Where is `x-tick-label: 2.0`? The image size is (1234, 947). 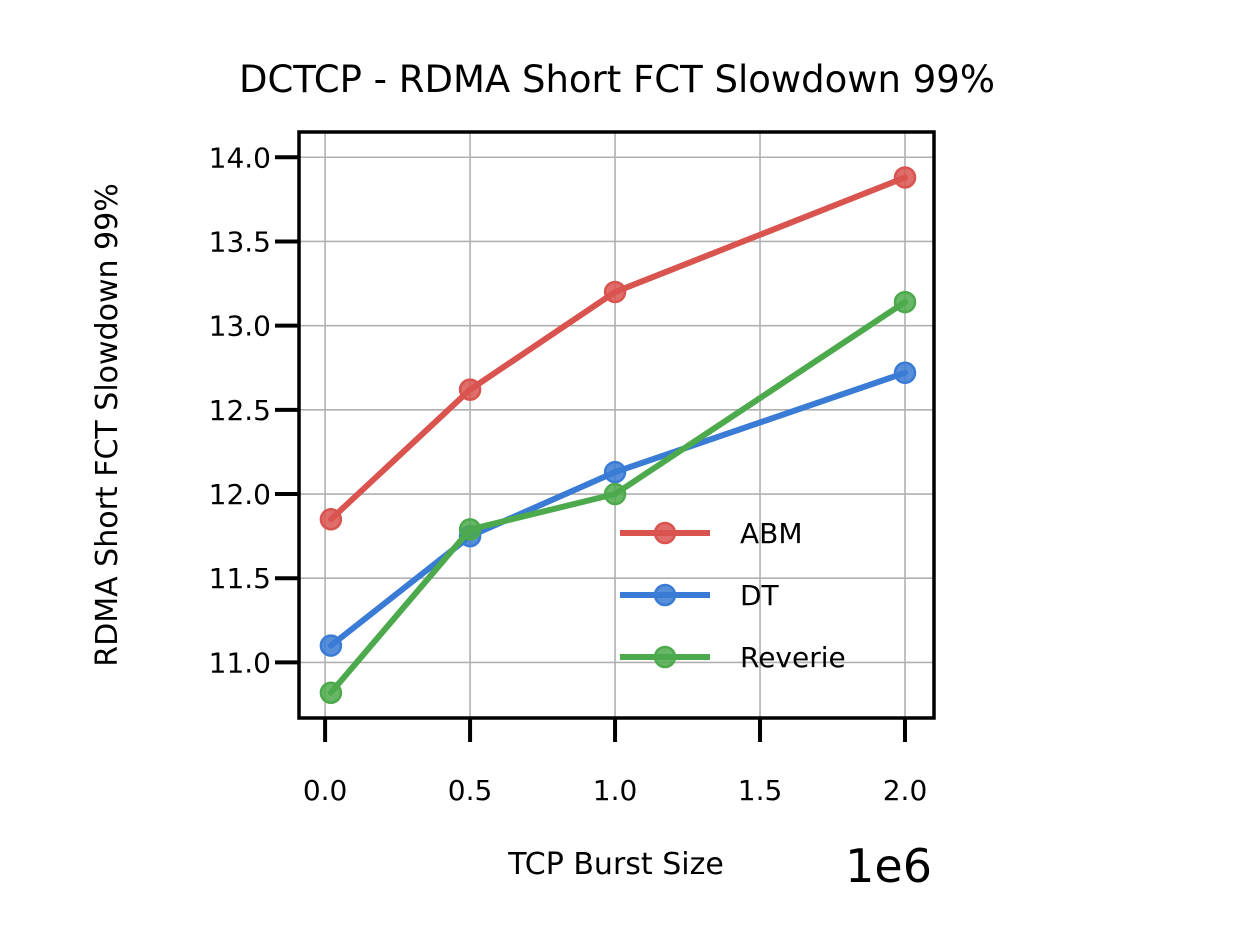
x-tick-label: 2.0 is located at coordinates (905, 790).